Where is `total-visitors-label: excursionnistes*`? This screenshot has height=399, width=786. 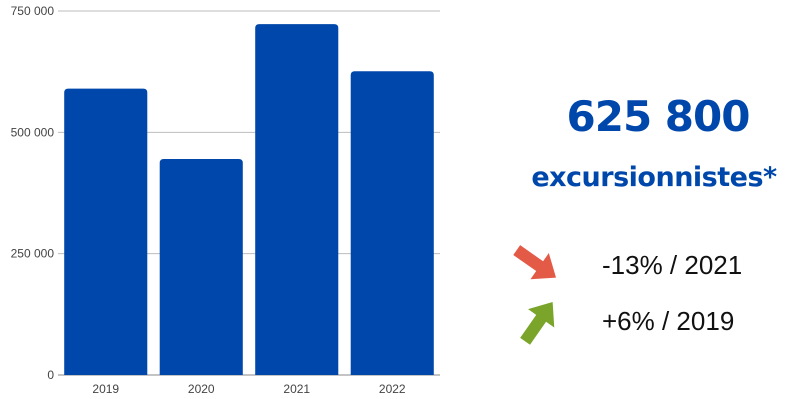
total-visitors-label: excursionnistes* is located at coordinates (654, 177).